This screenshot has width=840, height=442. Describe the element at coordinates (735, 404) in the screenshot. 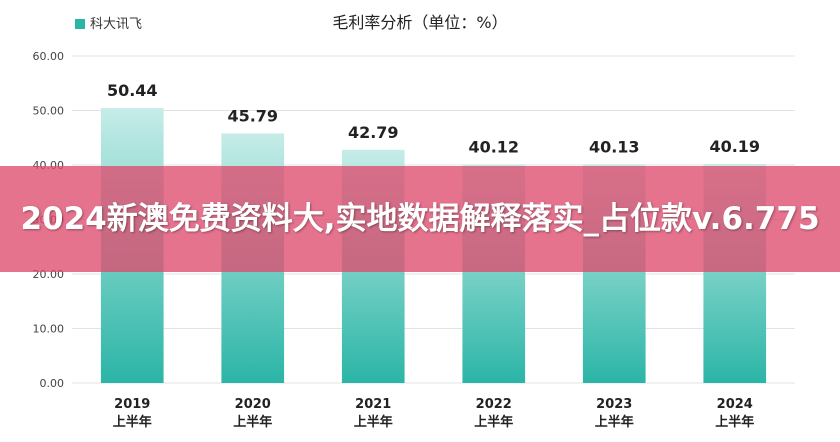

I see `x-tick-label-year: 2024` at that location.